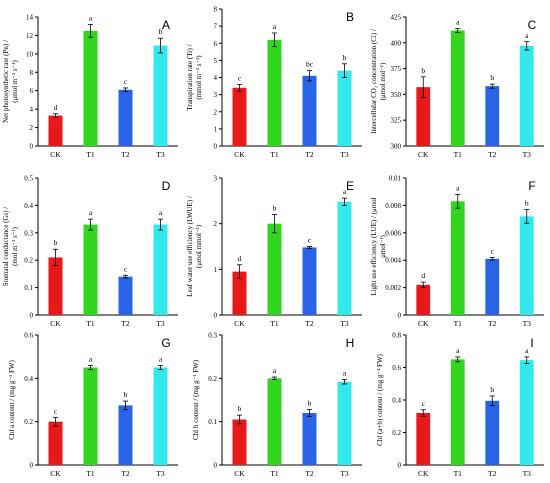 The image size is (550, 483). Describe the element at coordinates (532, 25) in the screenshot. I see `panel-letter: C` at that location.